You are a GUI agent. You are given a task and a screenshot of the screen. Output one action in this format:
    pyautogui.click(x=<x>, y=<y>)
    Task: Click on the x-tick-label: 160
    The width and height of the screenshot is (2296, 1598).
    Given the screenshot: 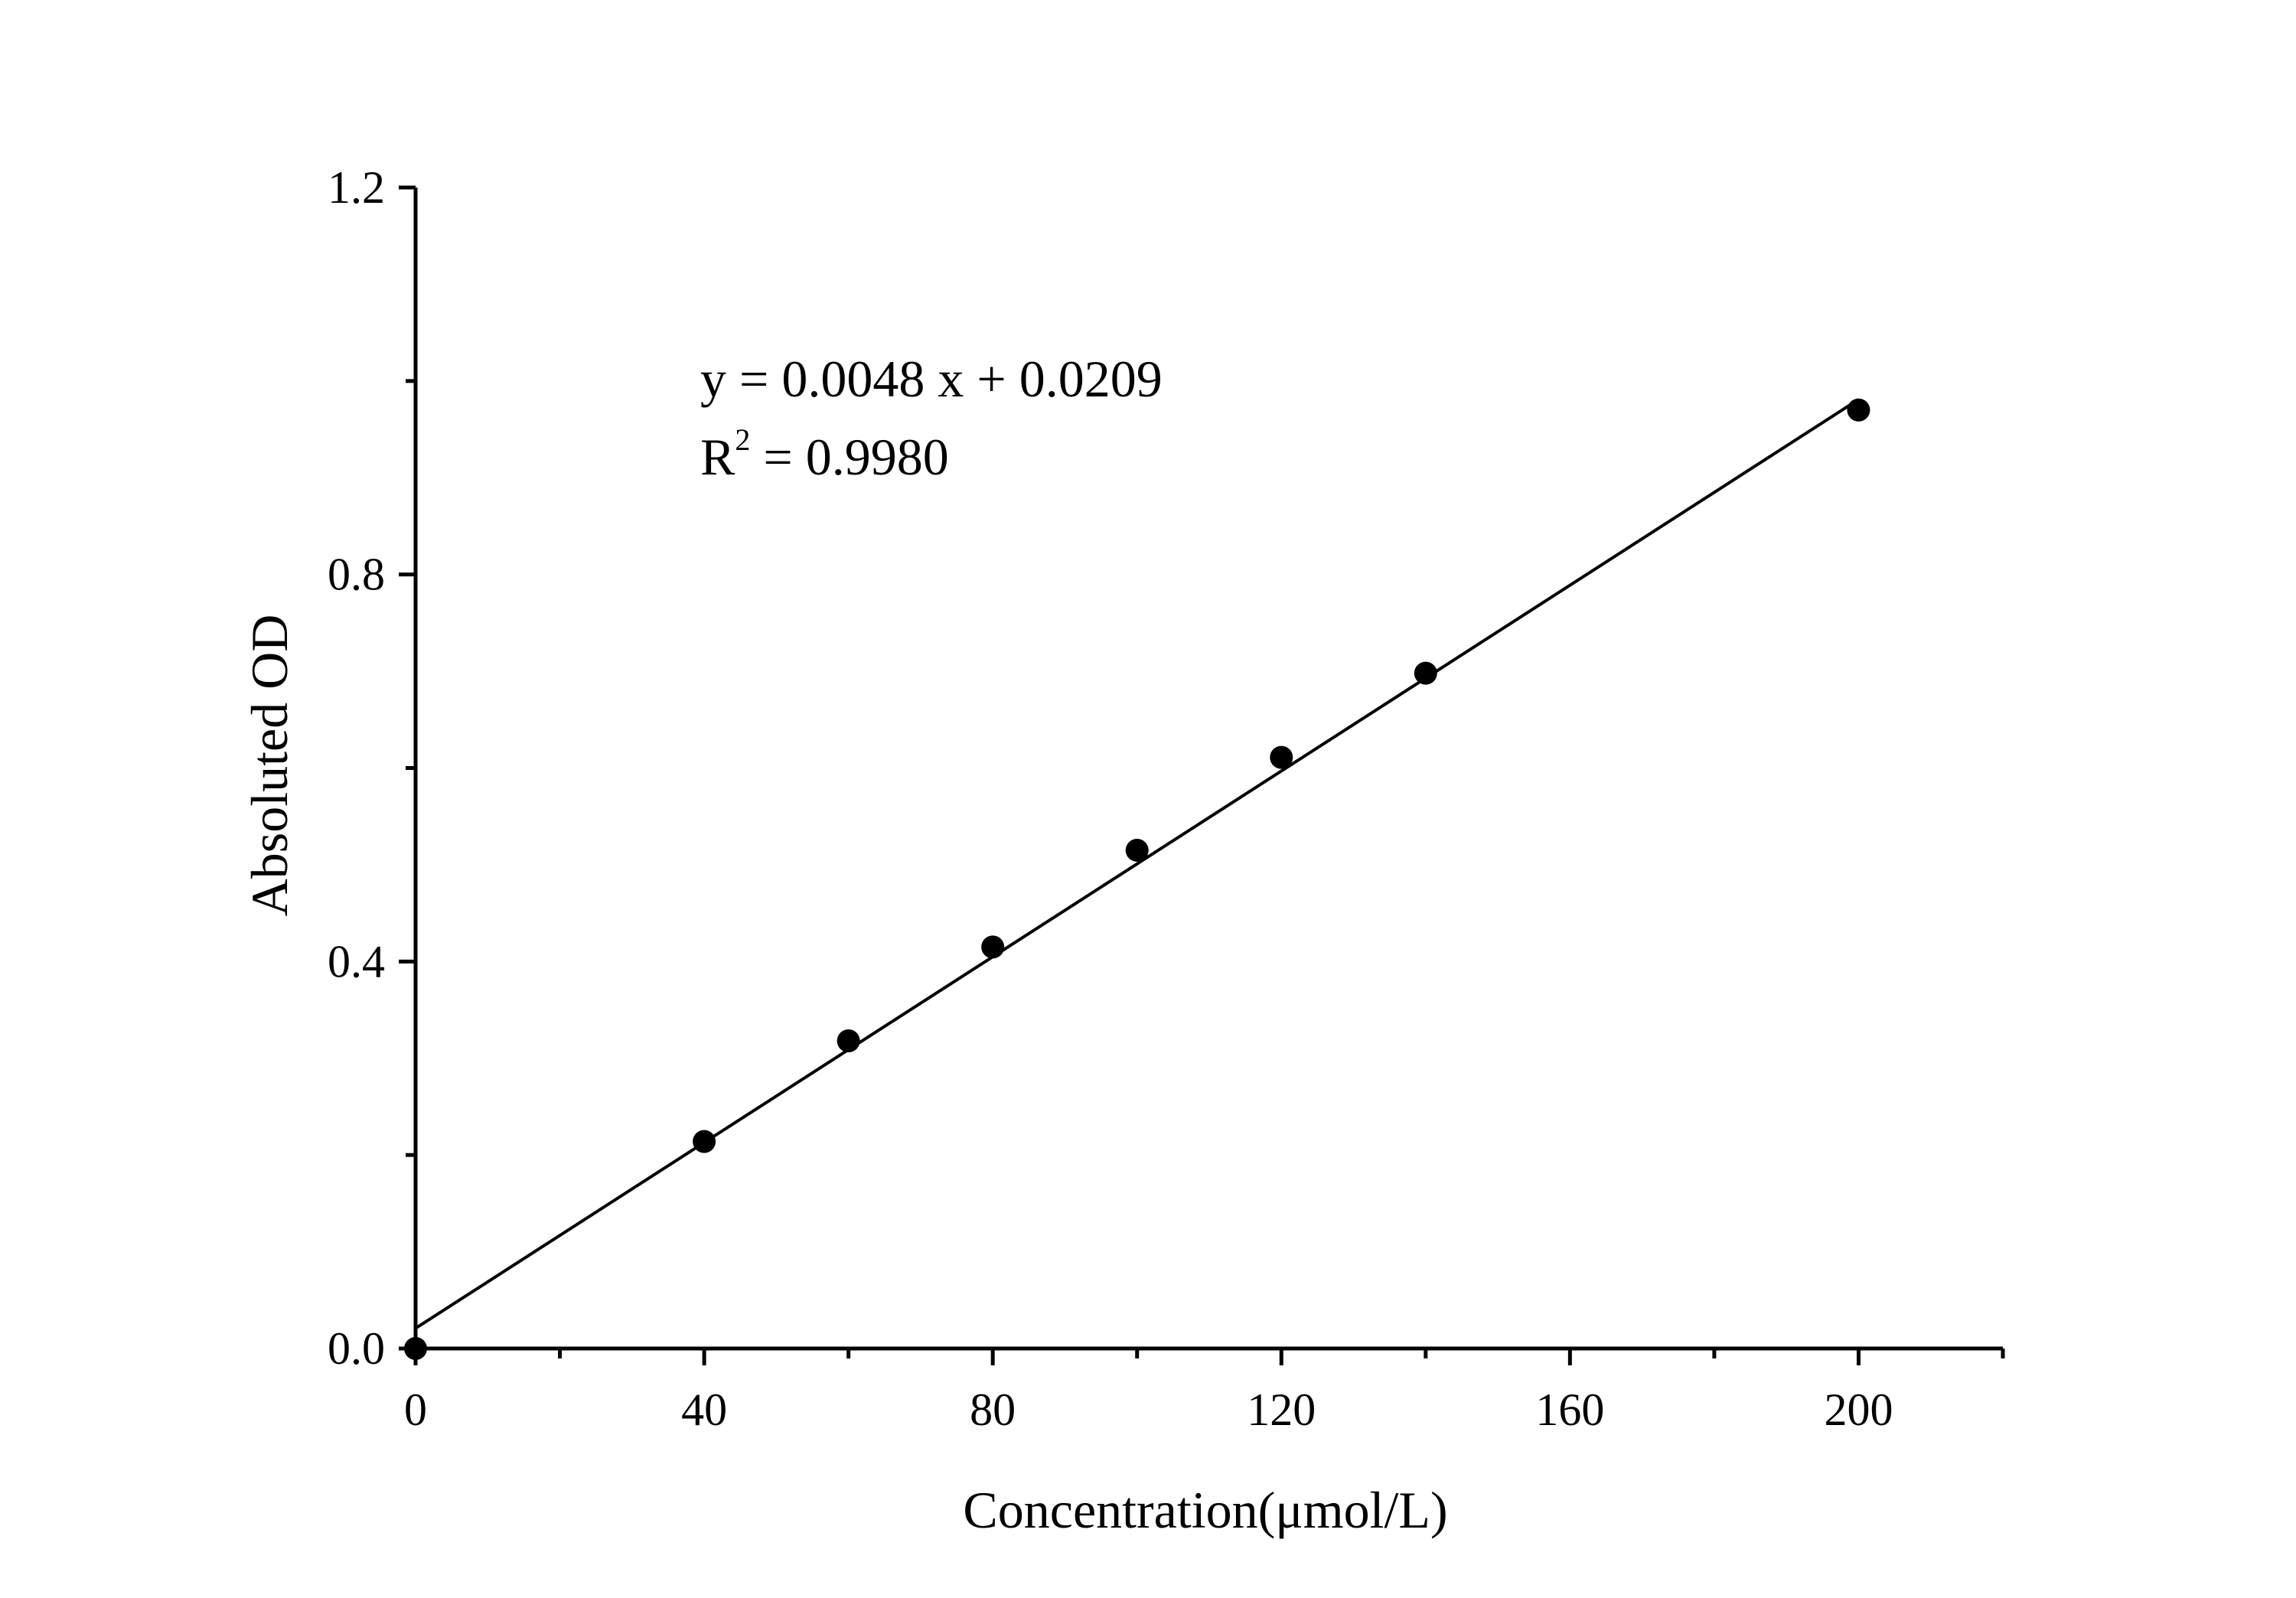 What is the action you would take?
    pyautogui.click(x=1569, y=1409)
    